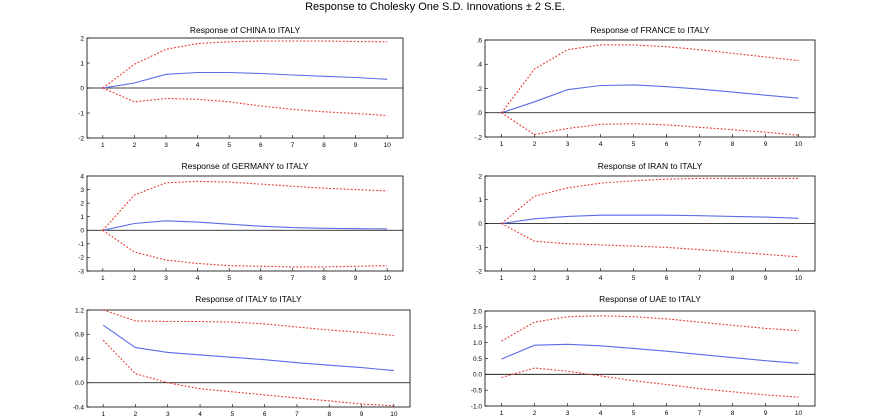  What do you see at coordinates (248, 299) in the screenshot?
I see `panel-title: Response of ITALY to ITALY` at bounding box center [248, 299].